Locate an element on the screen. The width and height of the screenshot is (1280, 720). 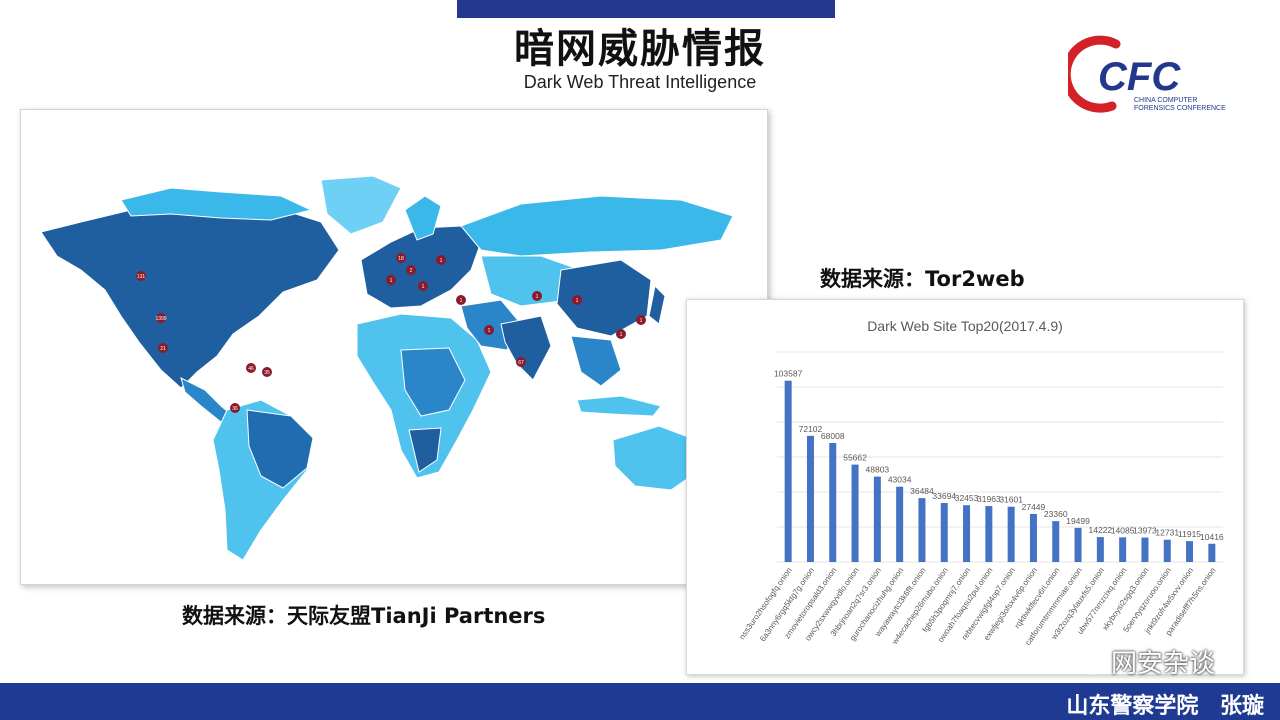
map-marker: 1399 is located at coordinates (161, 318).